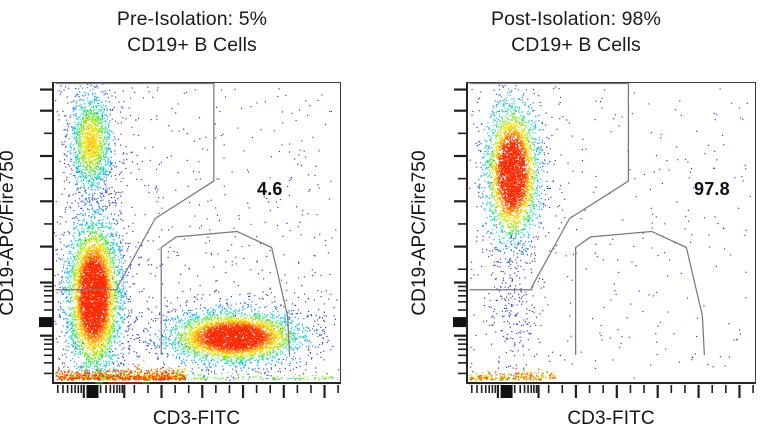 This screenshot has width=768, height=439. I want to click on y-axis-ticks-post-isolation, so click(460, 231).